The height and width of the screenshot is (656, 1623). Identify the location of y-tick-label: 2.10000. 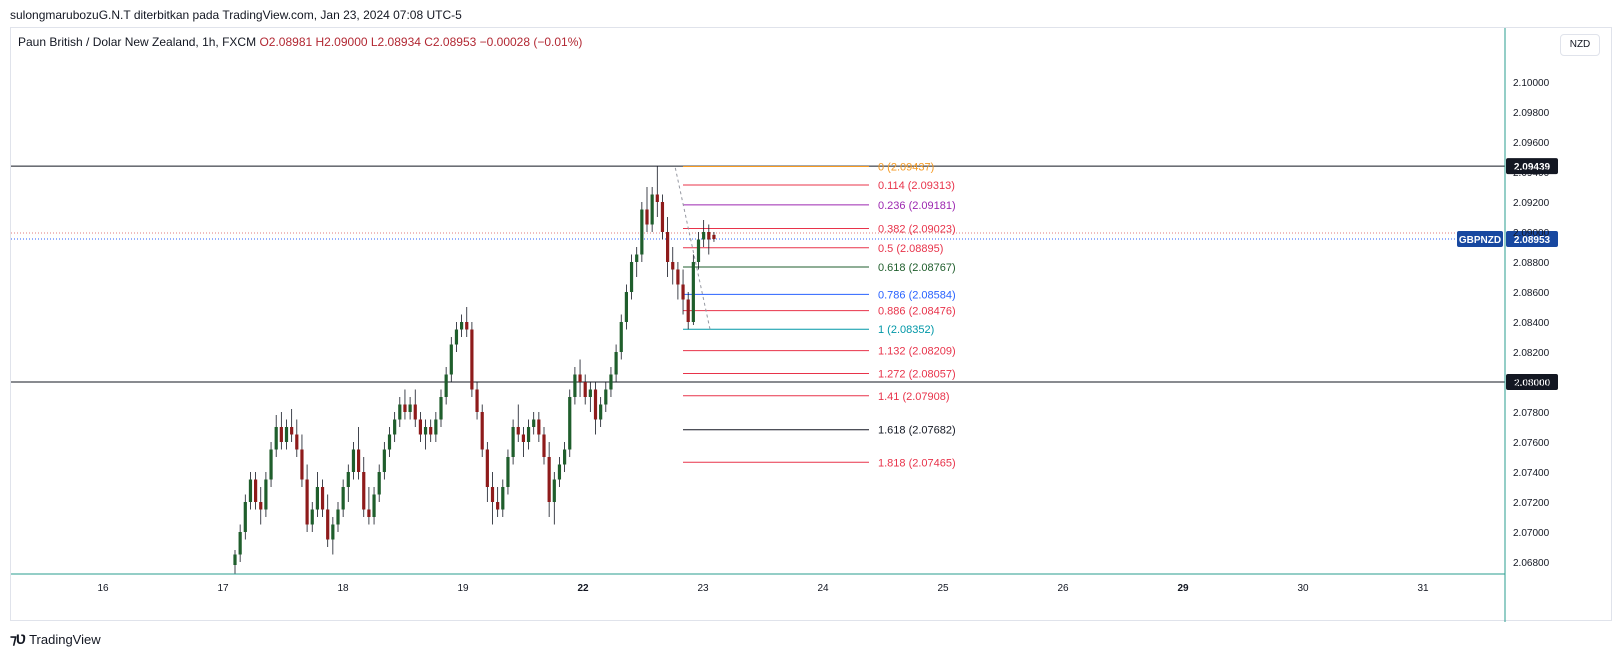
(1531, 83).